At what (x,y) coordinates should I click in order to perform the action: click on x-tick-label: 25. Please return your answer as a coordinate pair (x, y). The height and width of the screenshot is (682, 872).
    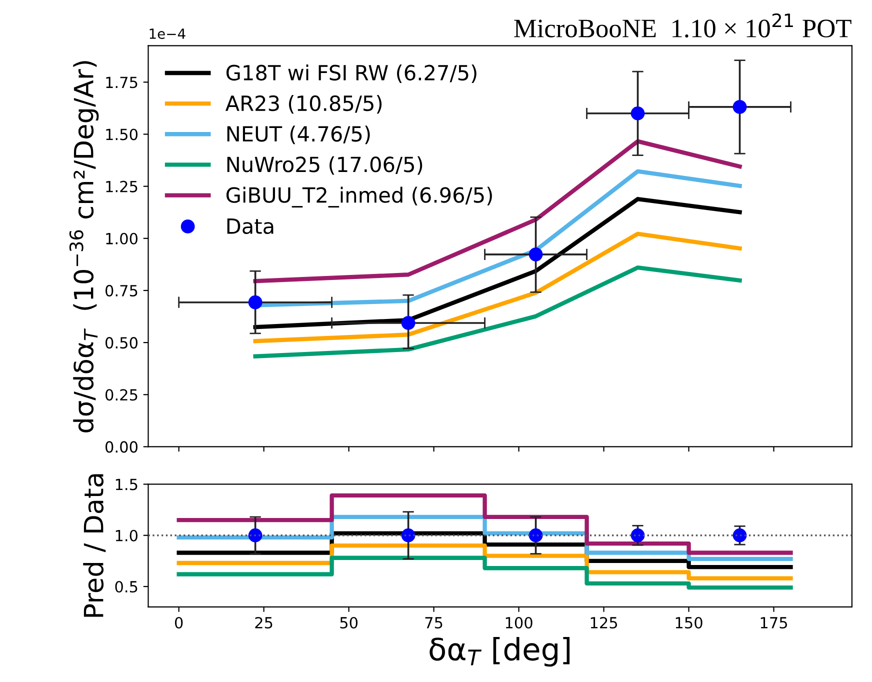
    Looking at the image, I should click on (263, 622).